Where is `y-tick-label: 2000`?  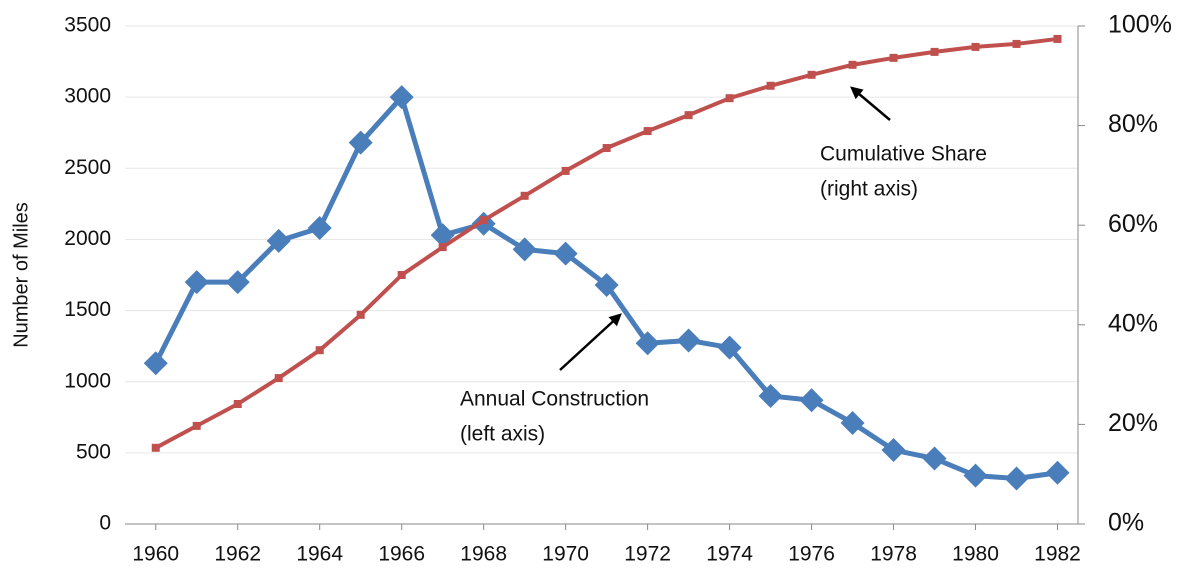 y-tick-label: 2000 is located at coordinates (87, 238).